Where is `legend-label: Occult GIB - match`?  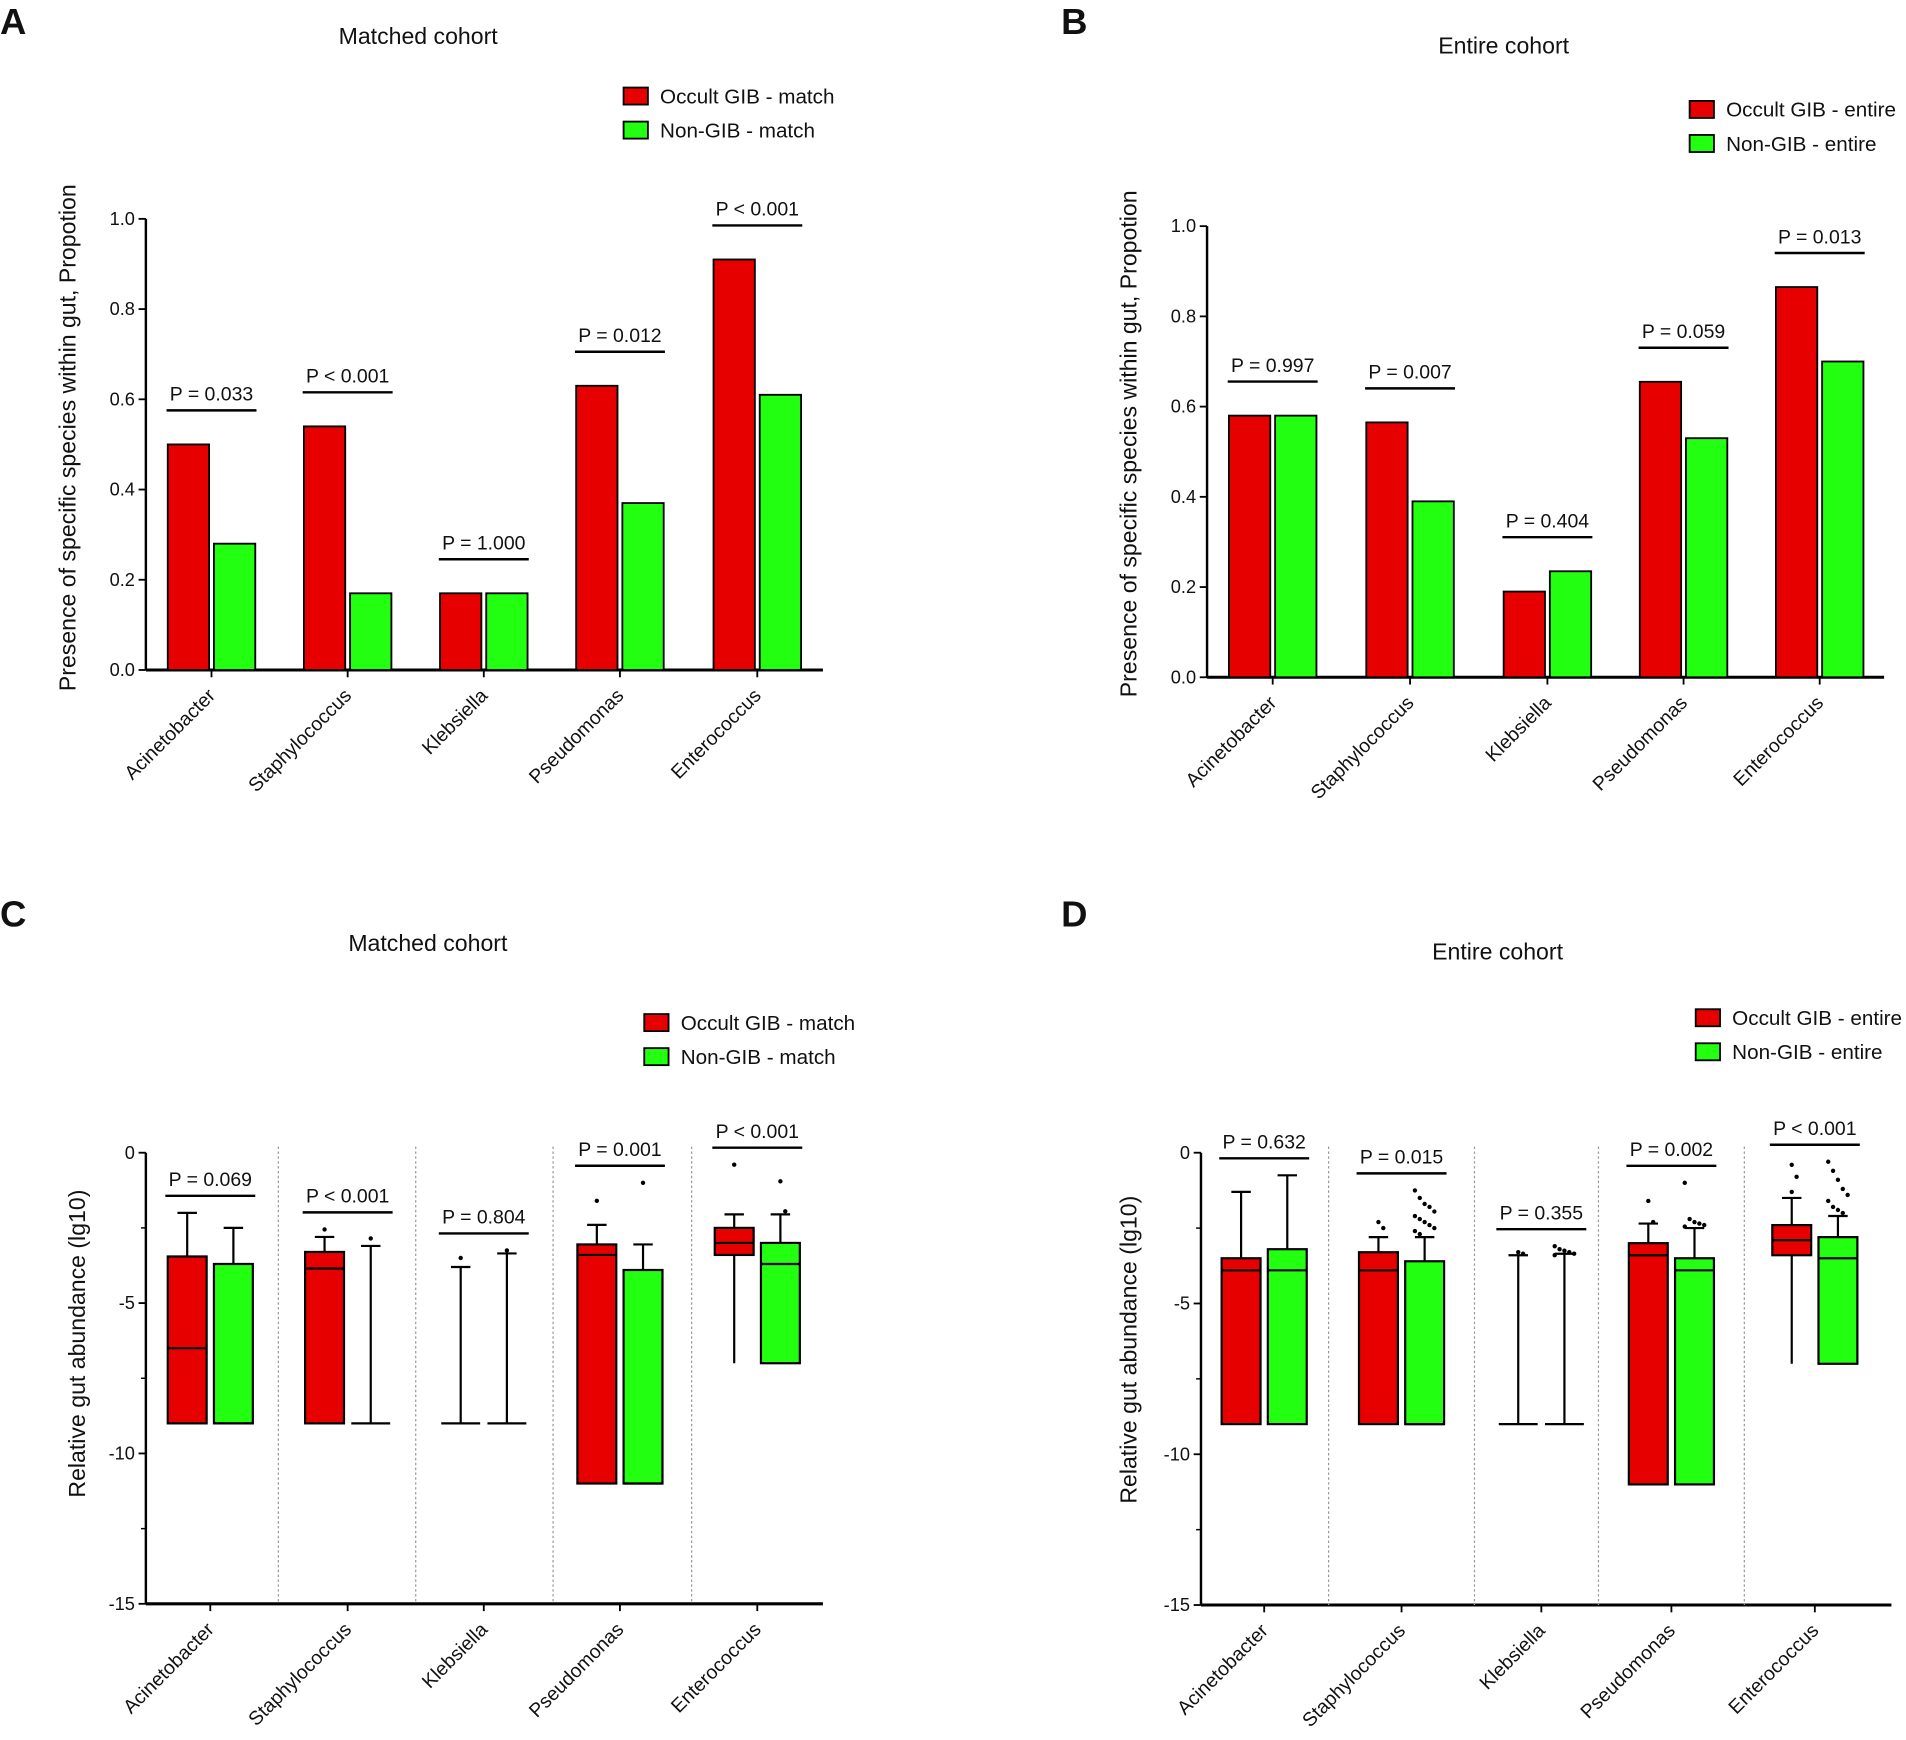 legend-label: Occult GIB - match is located at coordinates (747, 96).